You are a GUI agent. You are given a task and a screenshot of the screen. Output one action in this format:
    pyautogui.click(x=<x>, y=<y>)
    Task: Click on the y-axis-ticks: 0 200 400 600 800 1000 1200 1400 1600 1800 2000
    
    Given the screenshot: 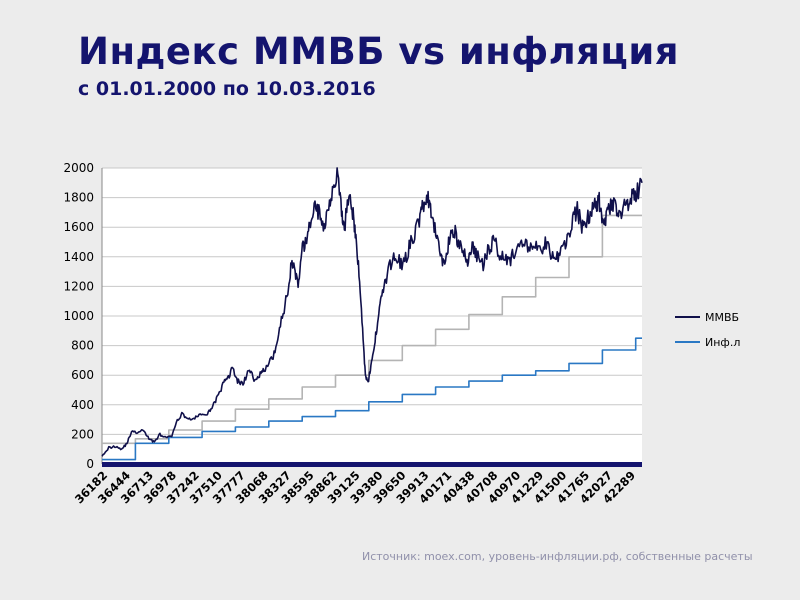 What is the action you would take?
    pyautogui.click(x=78, y=316)
    